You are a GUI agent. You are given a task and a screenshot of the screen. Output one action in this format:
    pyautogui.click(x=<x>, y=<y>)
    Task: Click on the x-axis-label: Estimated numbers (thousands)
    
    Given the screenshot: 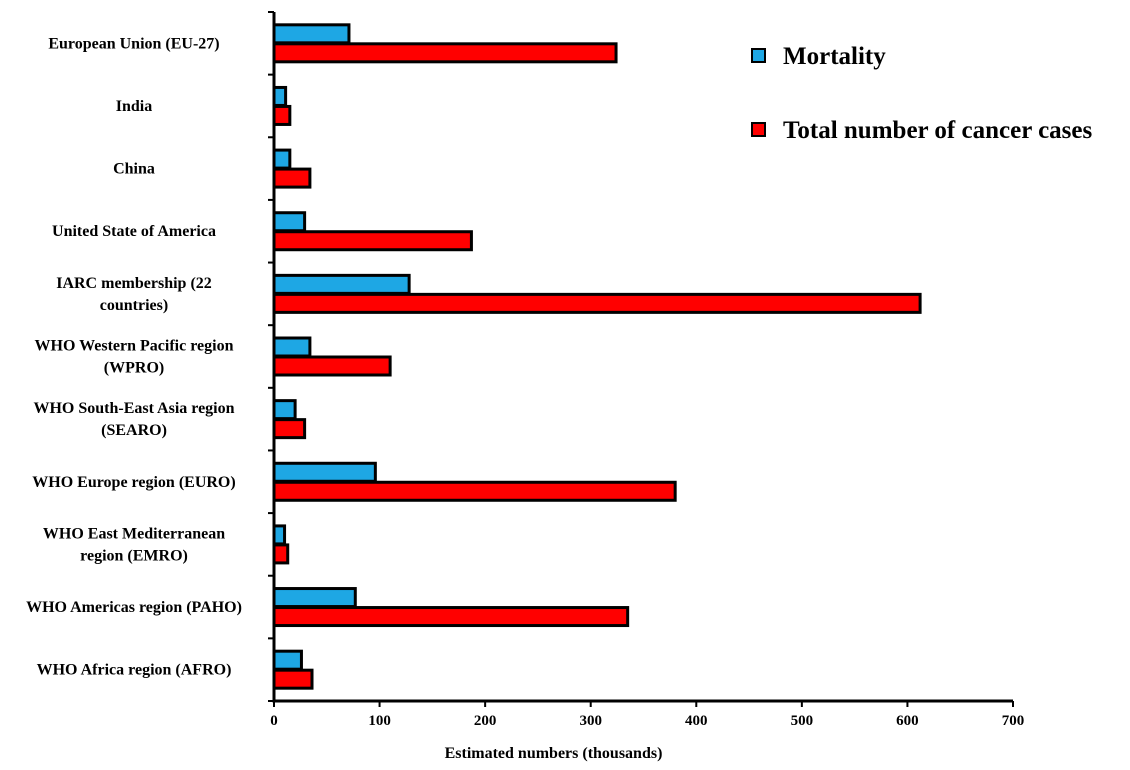 What is the action you would take?
    pyautogui.click(x=554, y=753)
    